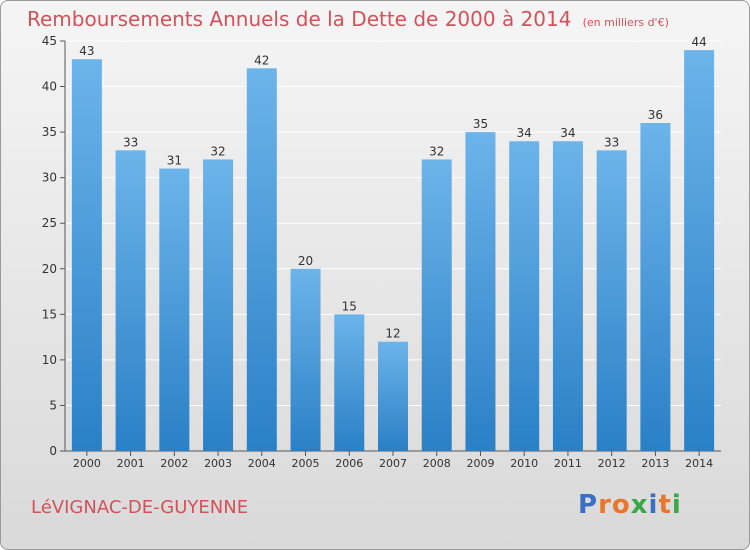  I want to click on y-tick-label: 45, so click(49, 41).